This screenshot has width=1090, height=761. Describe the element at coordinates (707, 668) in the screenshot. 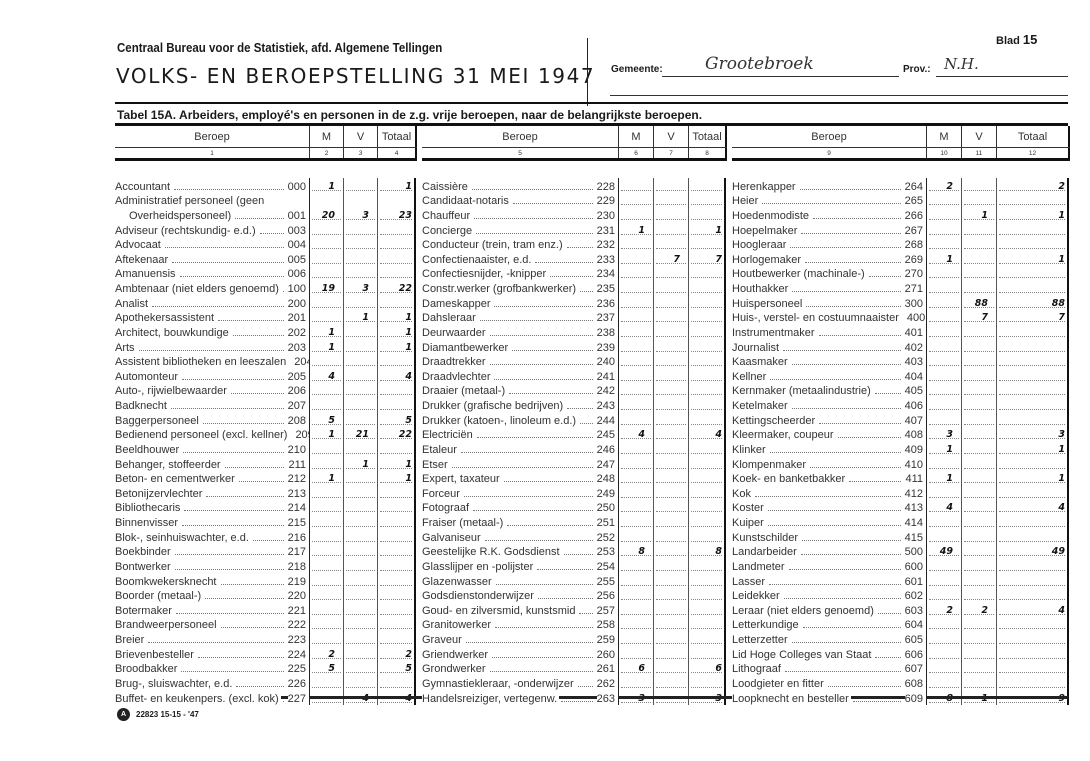

I see `total-count-cell: 6` at that location.